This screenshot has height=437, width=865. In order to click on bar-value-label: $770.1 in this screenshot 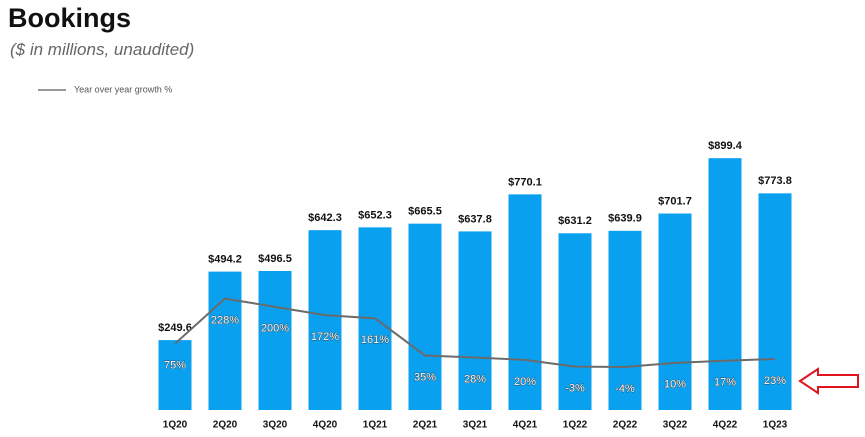, I will do `click(525, 182)`.